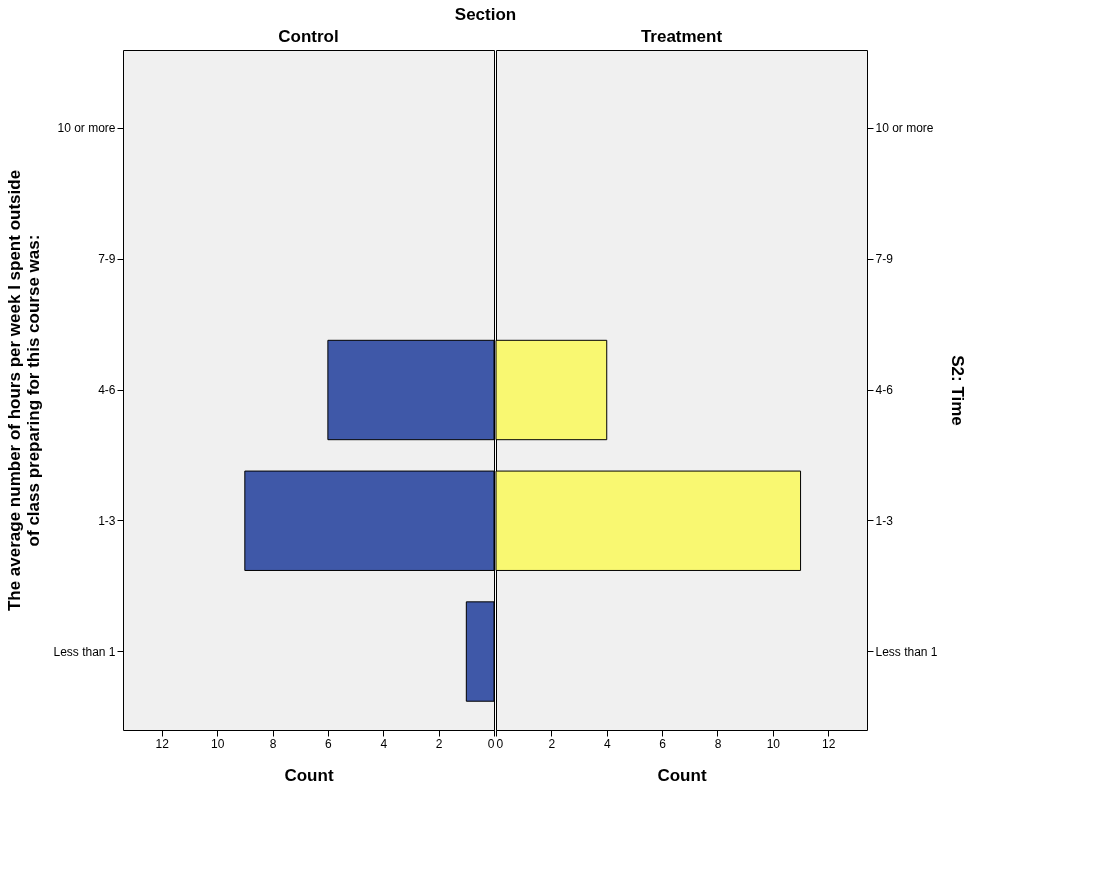 This screenshot has width=1106, height=886. I want to click on chart-title: Section, so click(485, 14).